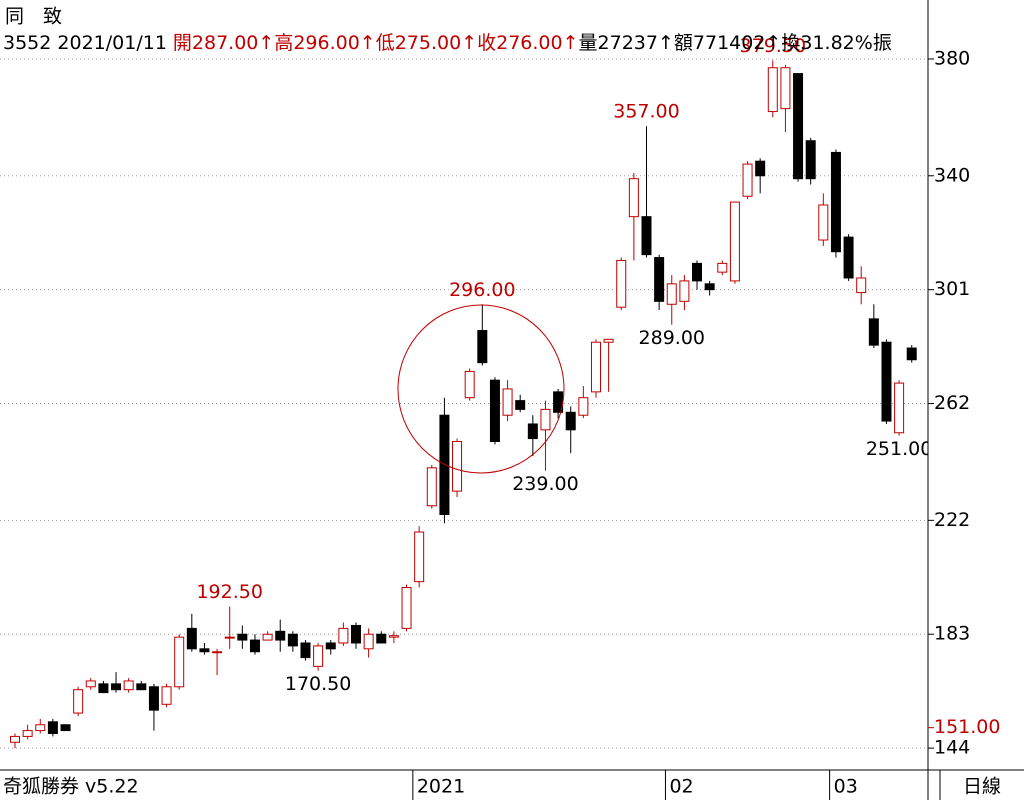 The height and width of the screenshot is (800, 1024). What do you see at coordinates (727, 43) in the screenshot?
I see `quote-field: 額771402↑` at bounding box center [727, 43].